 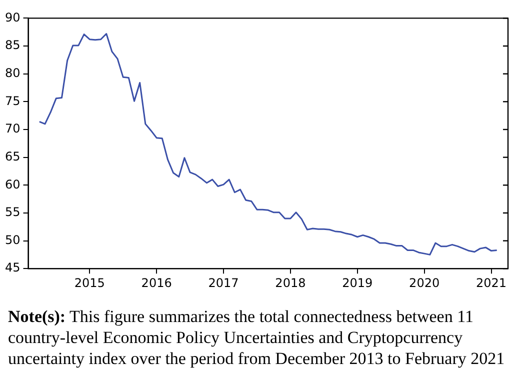 I want to click on y-tick-label: 50, so click(x=12, y=239).